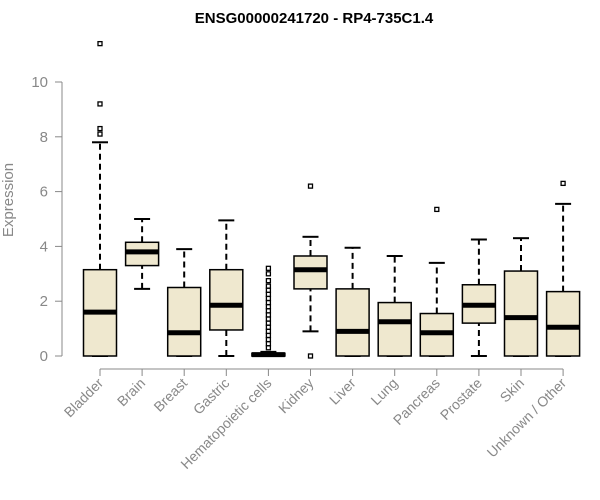 The width and height of the screenshot is (600, 500). I want to click on x-tick-label: Prostate, so click(461, 399).